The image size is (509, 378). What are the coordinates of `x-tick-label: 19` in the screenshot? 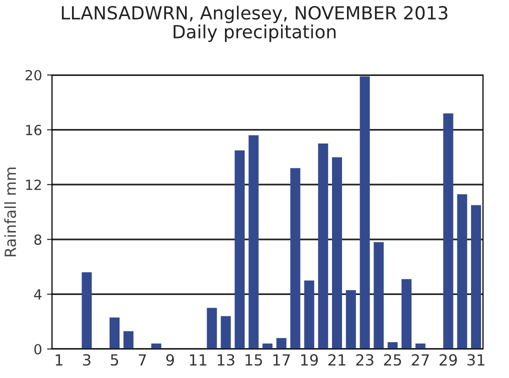 It's located at (309, 360).